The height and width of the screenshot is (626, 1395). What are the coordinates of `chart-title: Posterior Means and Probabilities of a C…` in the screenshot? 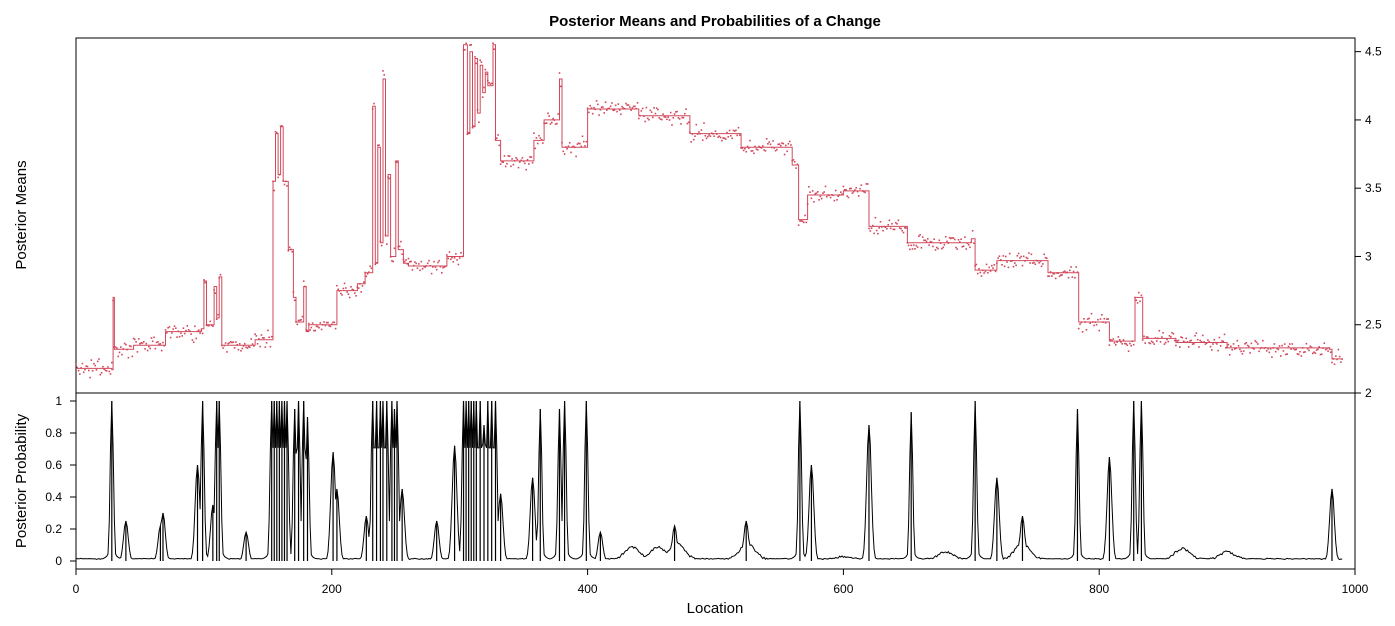 It's located at (715, 21).